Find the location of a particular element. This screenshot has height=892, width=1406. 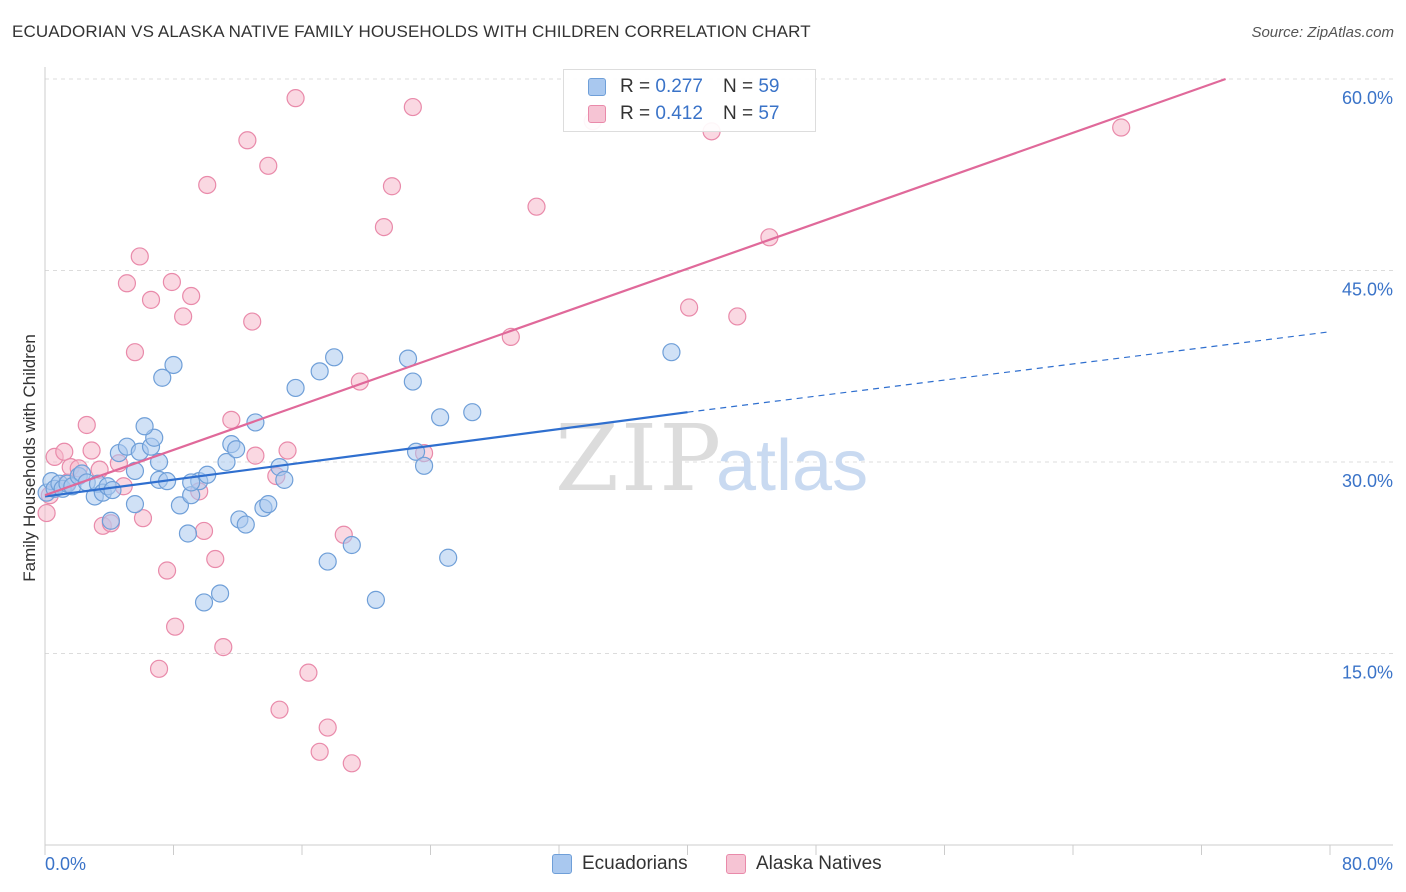

source-label: Source: ZipAtlas.com is located at coordinates (1322, 32).